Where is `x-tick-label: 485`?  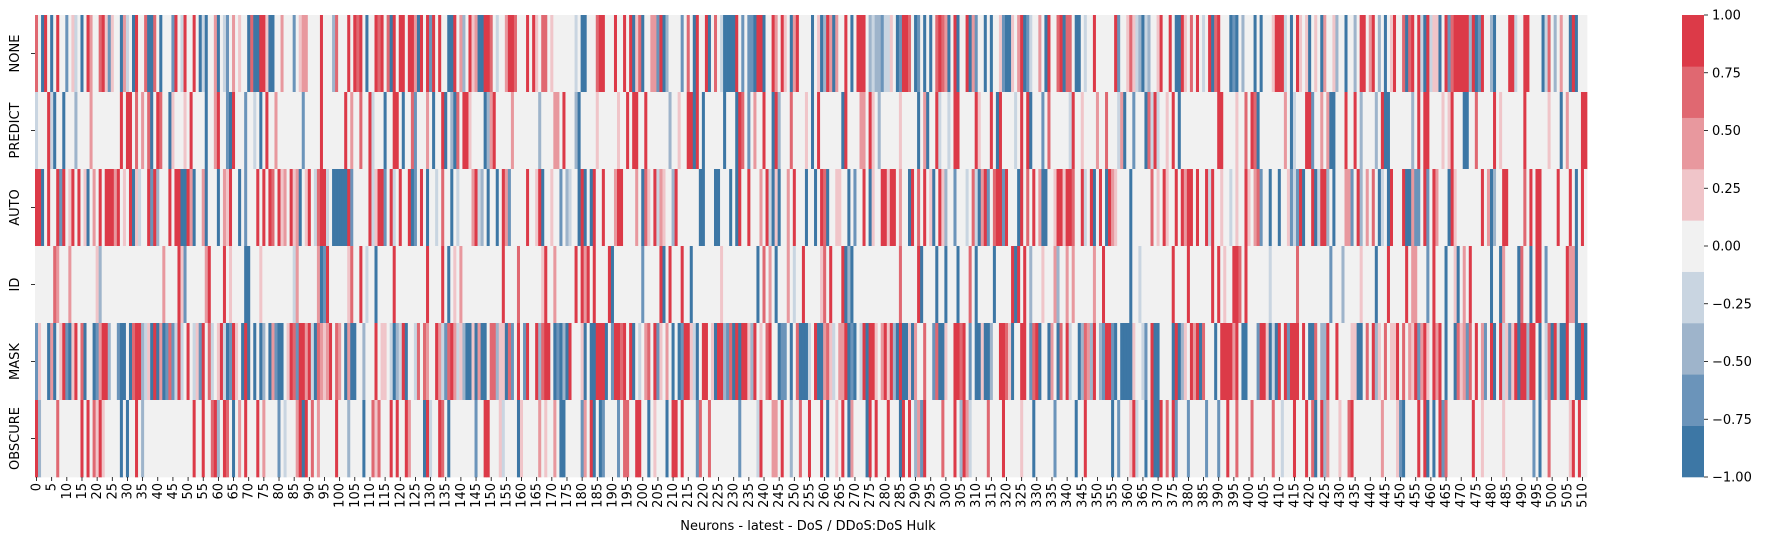 x-tick-label: 485 is located at coordinates (1507, 495).